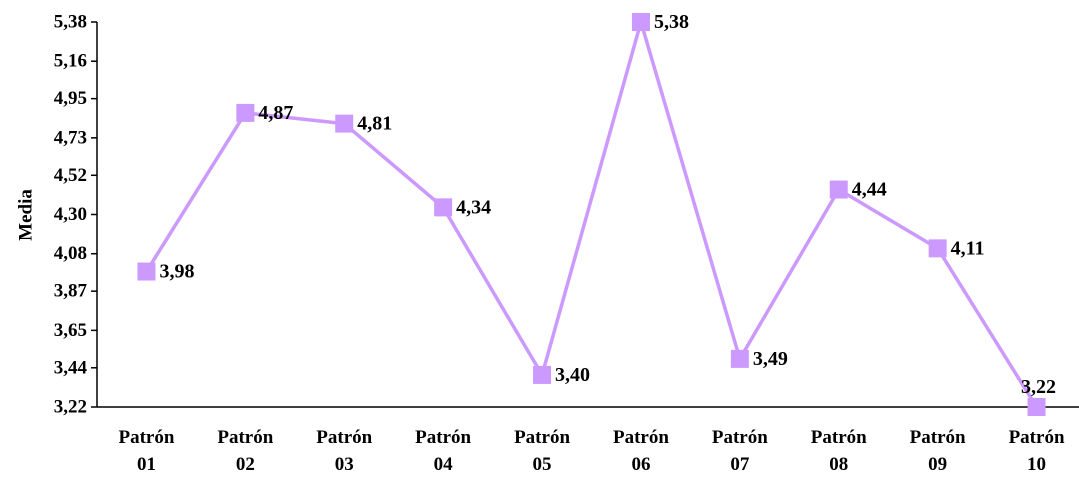 Image resolution: width=1079 pixels, height=479 pixels. I want to click on data-label: 5,38, so click(671, 22).